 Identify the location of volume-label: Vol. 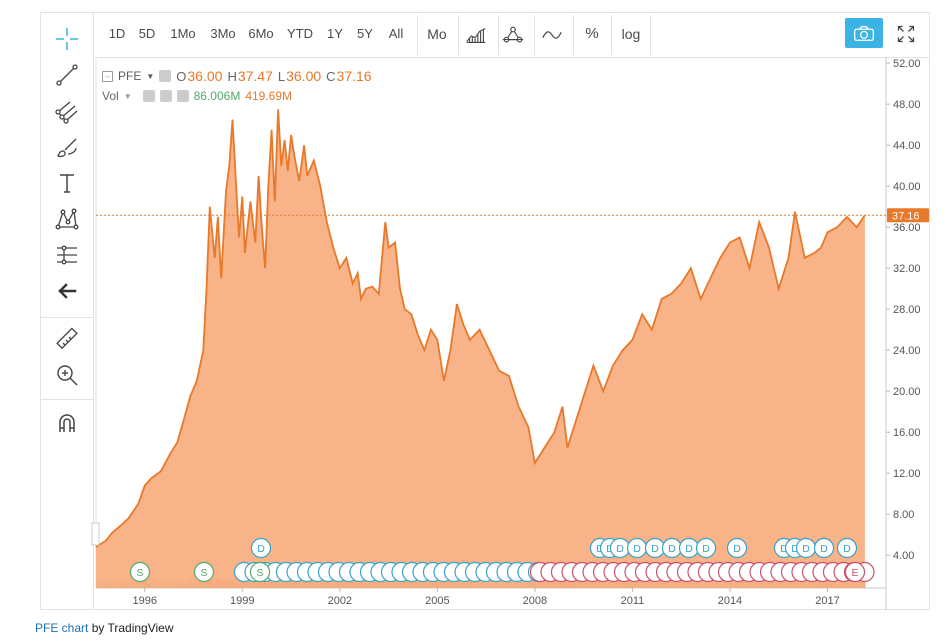
(110, 96).